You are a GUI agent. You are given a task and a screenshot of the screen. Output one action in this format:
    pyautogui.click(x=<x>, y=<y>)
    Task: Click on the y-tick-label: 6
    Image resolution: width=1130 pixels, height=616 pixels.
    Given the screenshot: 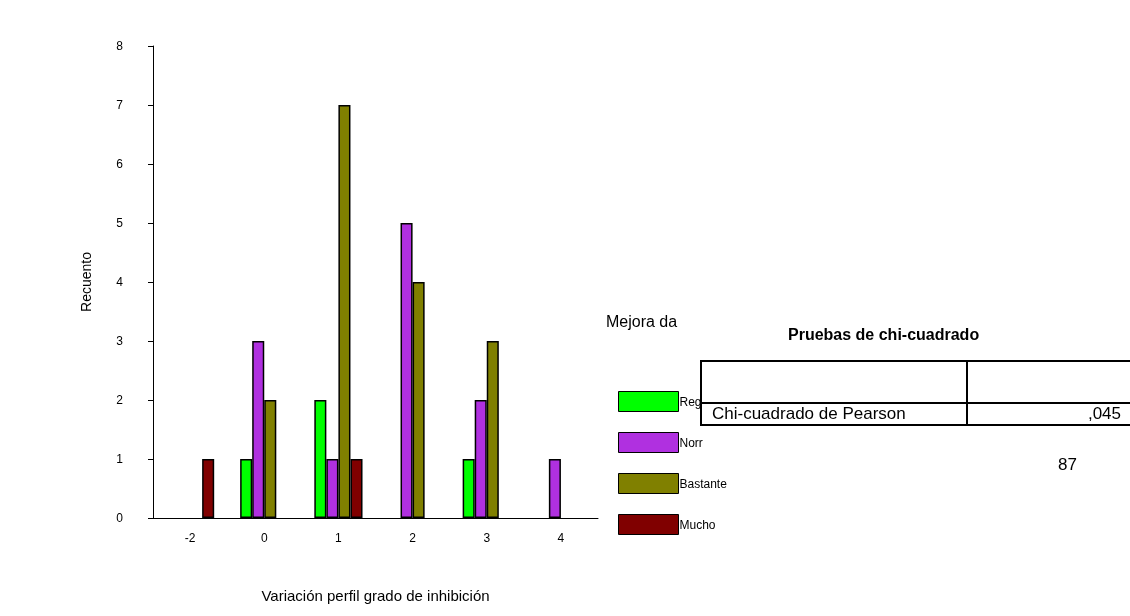 What is the action you would take?
    pyautogui.click(x=120, y=164)
    